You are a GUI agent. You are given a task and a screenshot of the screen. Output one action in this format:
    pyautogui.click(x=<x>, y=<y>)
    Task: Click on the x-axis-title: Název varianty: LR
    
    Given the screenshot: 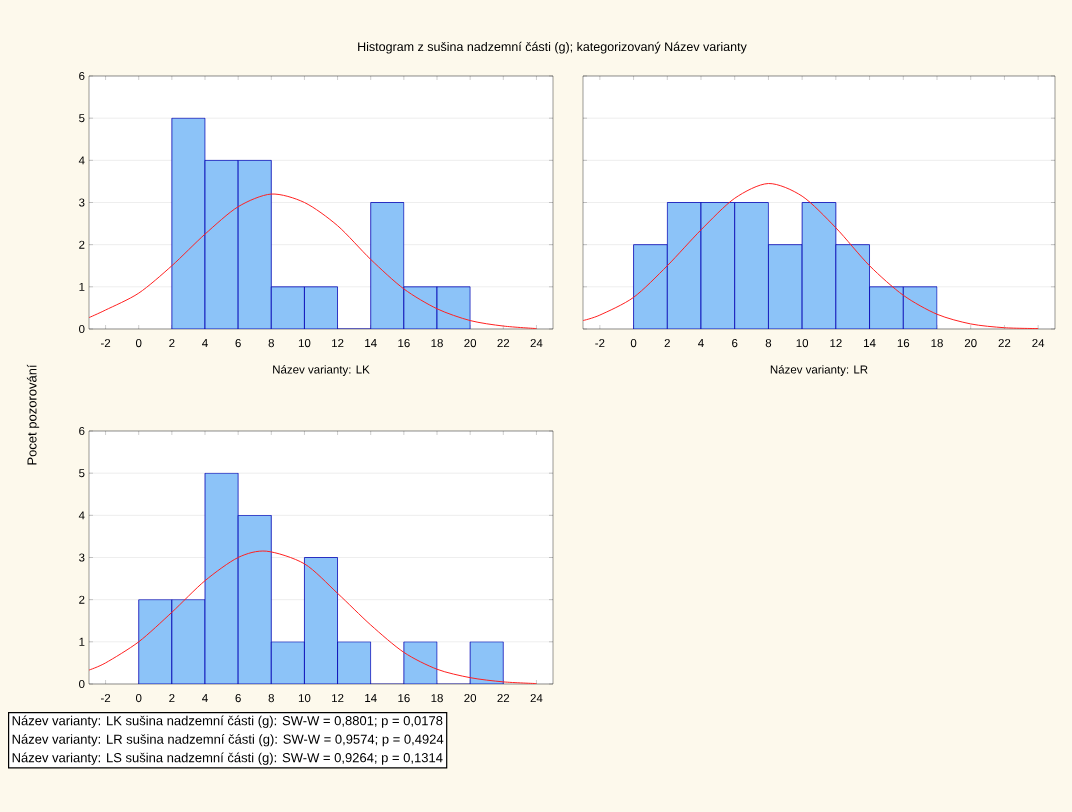 What is the action you would take?
    pyautogui.click(x=819, y=370)
    